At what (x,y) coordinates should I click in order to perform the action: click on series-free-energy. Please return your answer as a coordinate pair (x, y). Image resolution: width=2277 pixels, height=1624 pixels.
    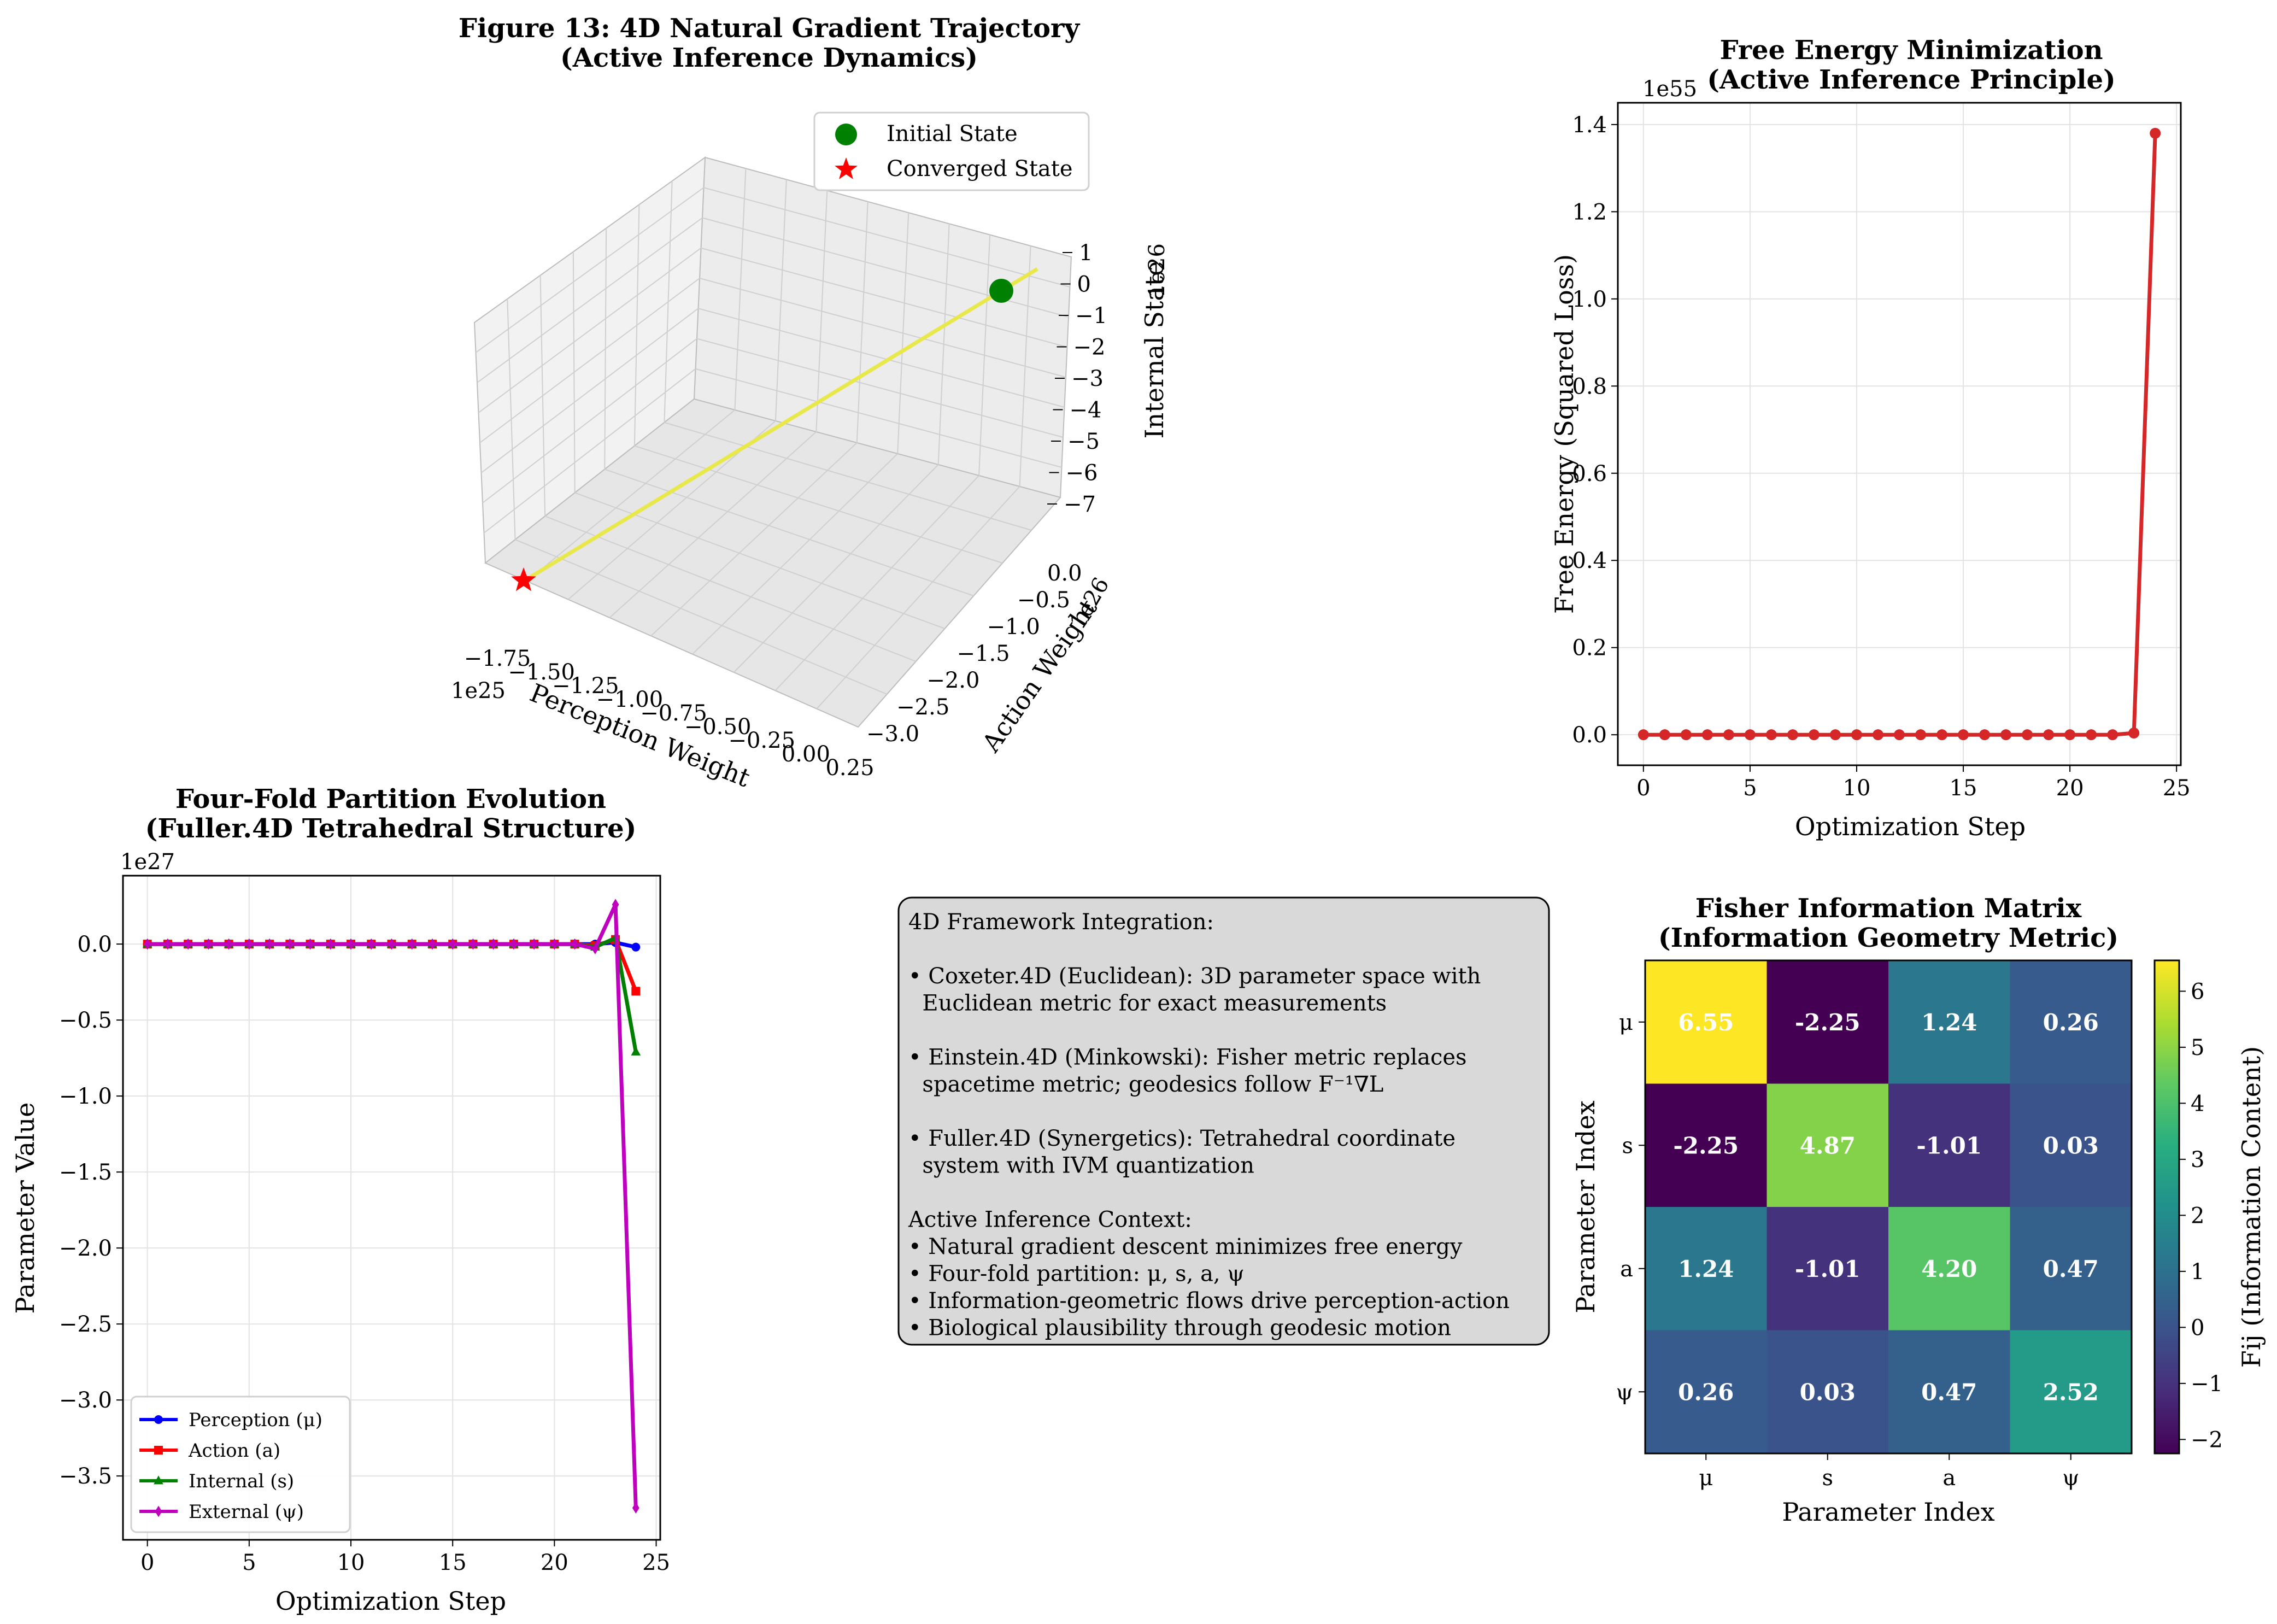
    Looking at the image, I should click on (1900, 434).